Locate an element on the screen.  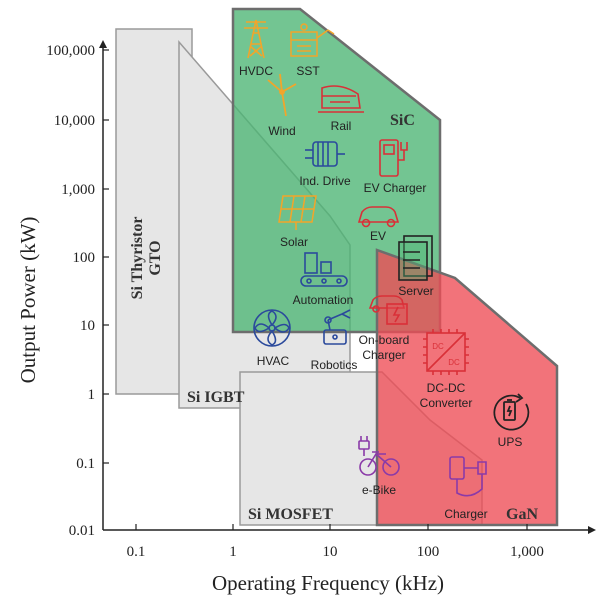
ups-battery-icon is located at coordinates (511, 412).